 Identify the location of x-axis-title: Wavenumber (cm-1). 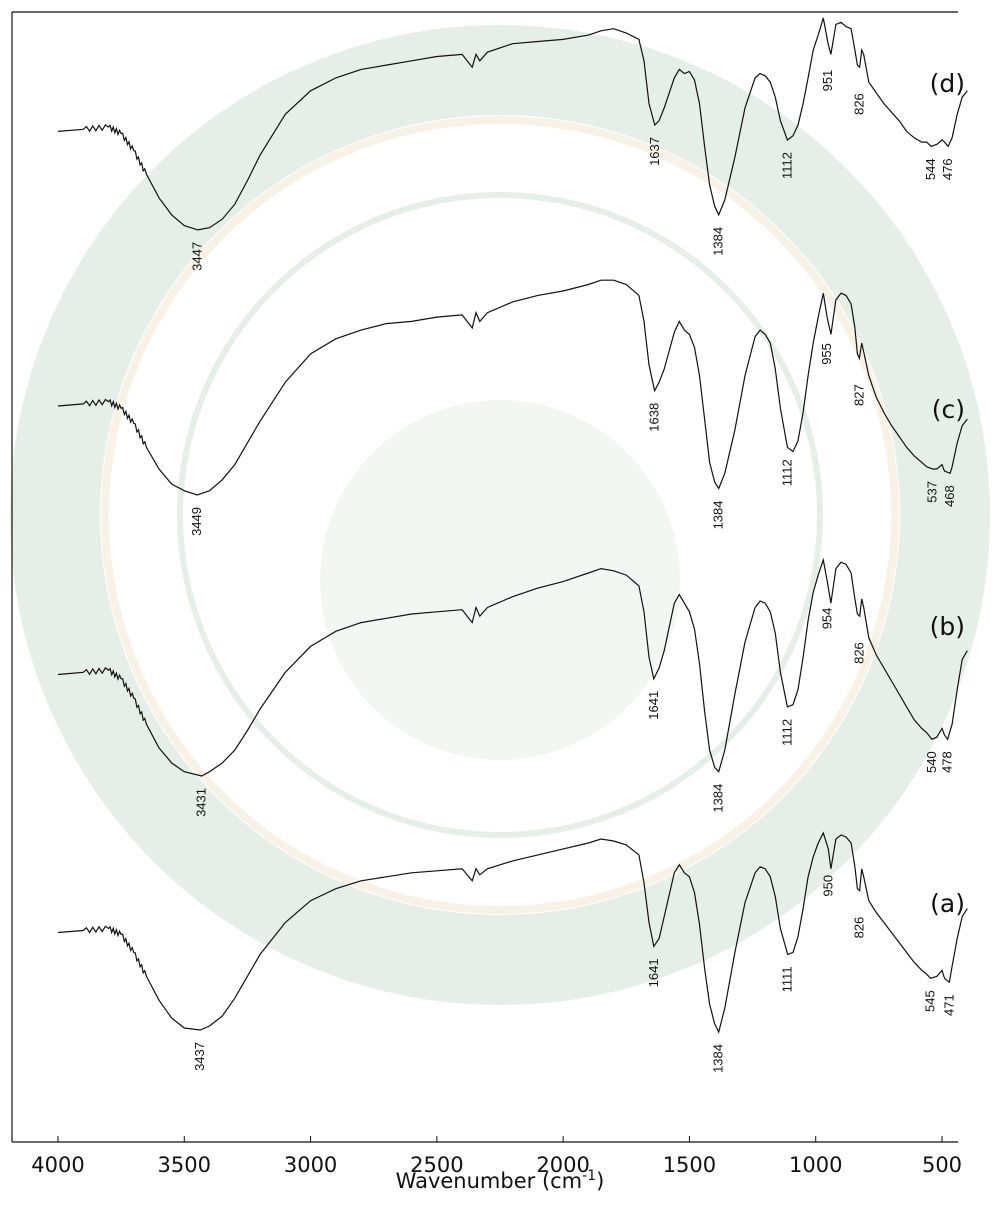
(500, 1180).